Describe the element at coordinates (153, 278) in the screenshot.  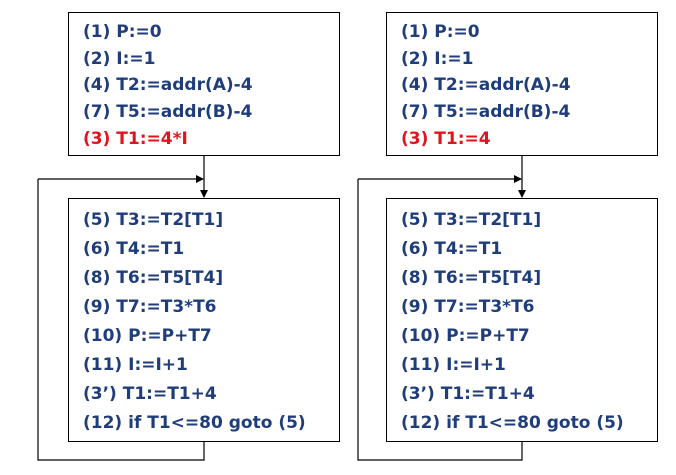
I see `left-loop-line-3: (8) T6:=T5[T4]` at that location.